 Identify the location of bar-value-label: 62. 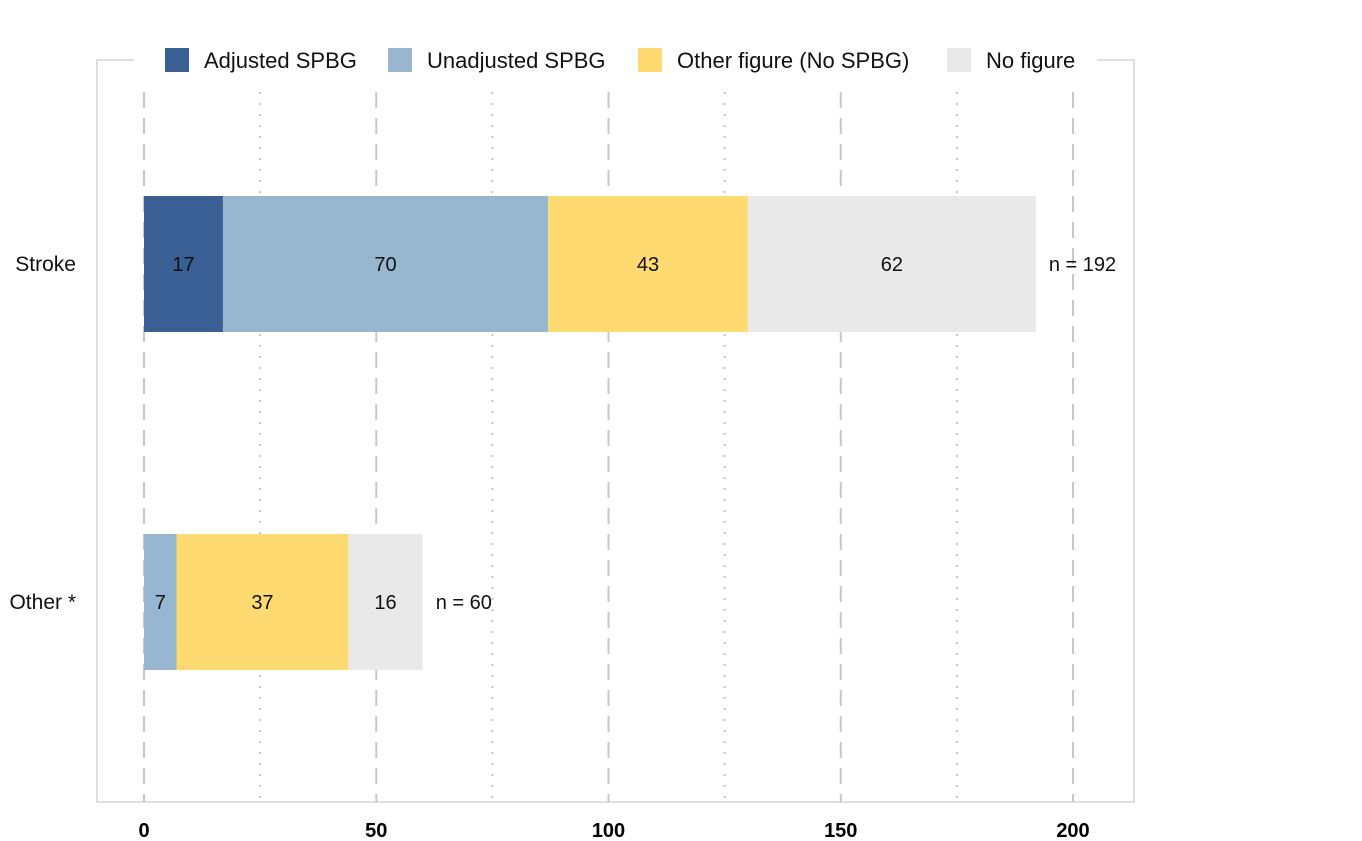
(892, 265).